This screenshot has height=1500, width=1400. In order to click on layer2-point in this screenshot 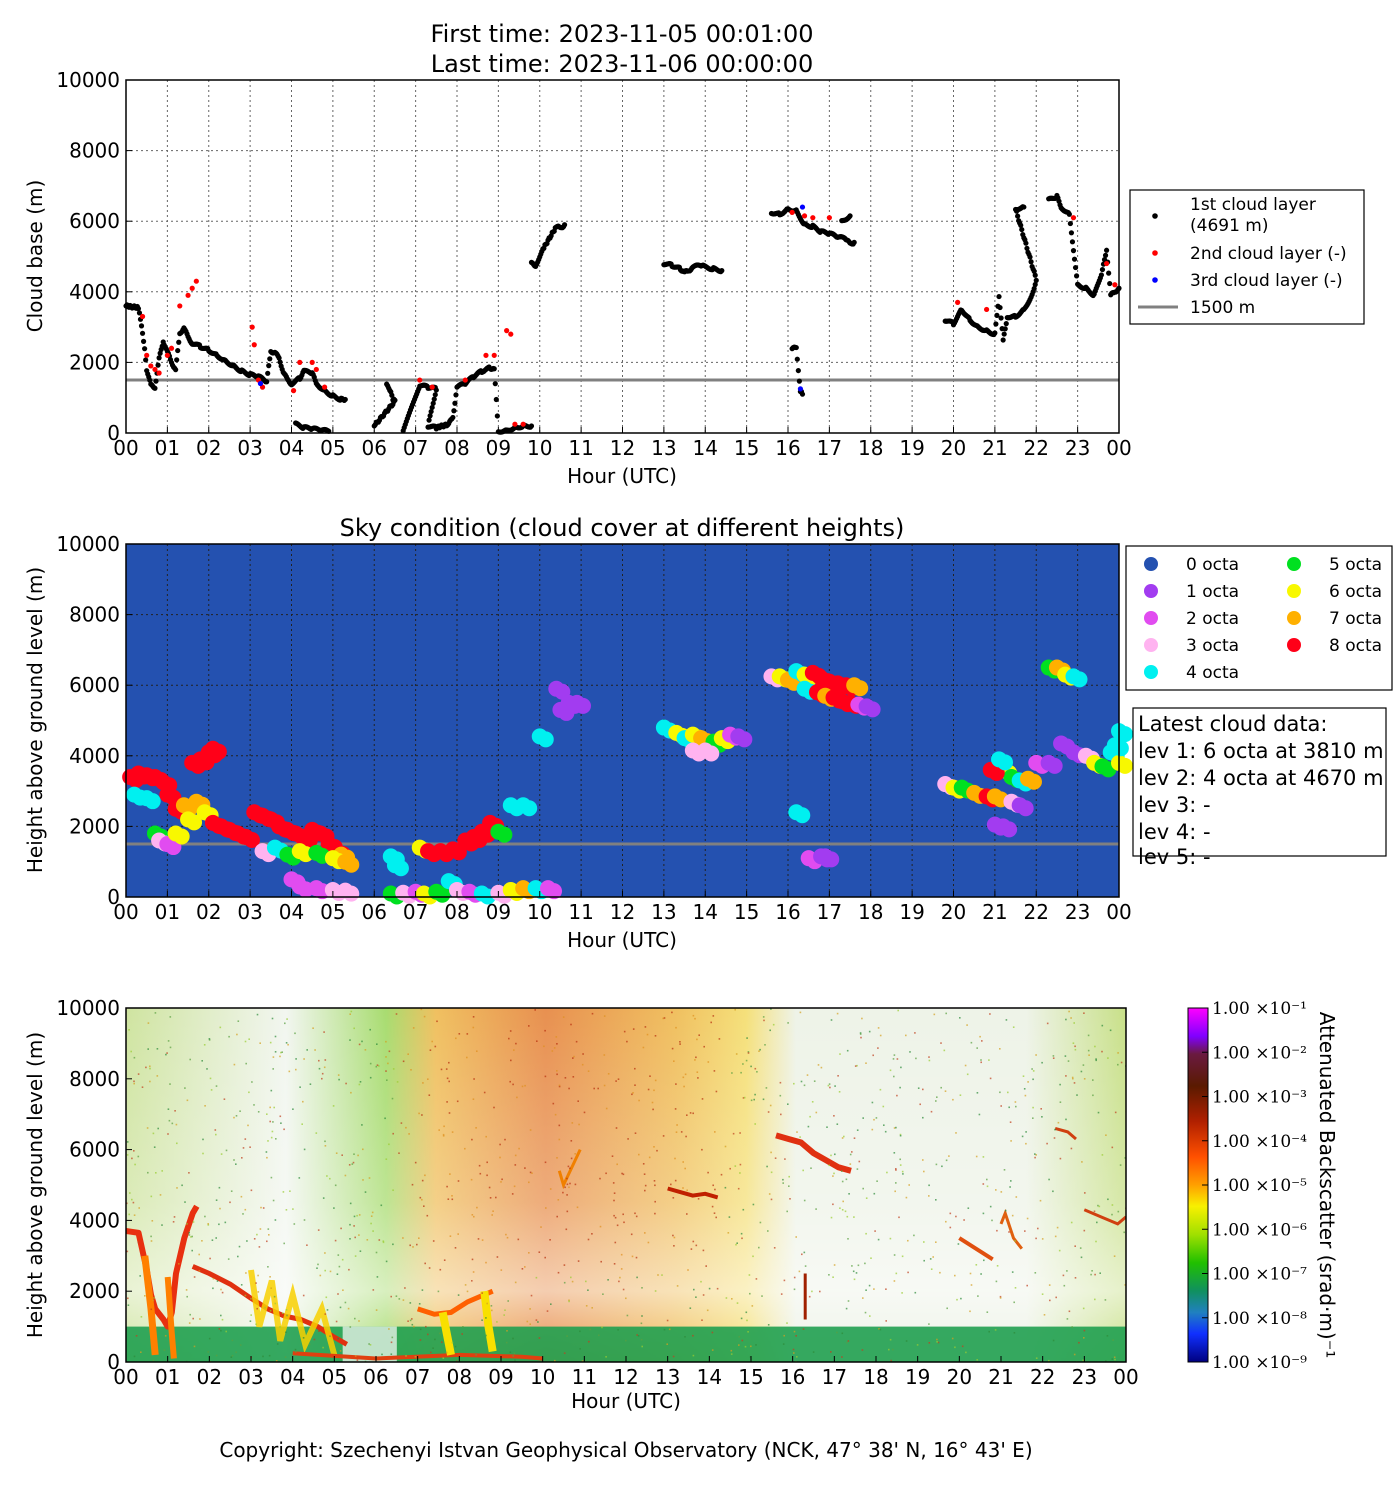, I will do `click(167, 355)`.